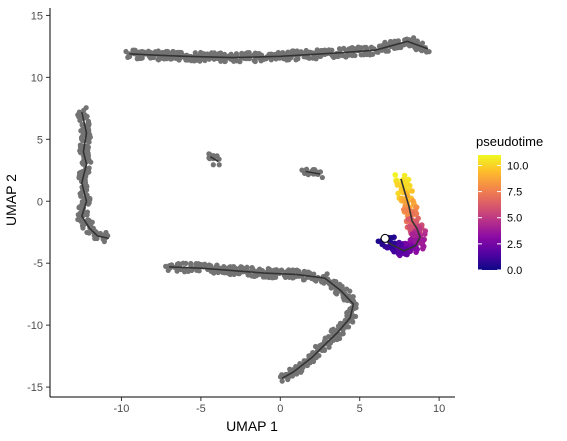 This screenshot has height=441, width=567. What do you see at coordinates (360, 409) in the screenshot?
I see `x-tick-label: 5` at bounding box center [360, 409].